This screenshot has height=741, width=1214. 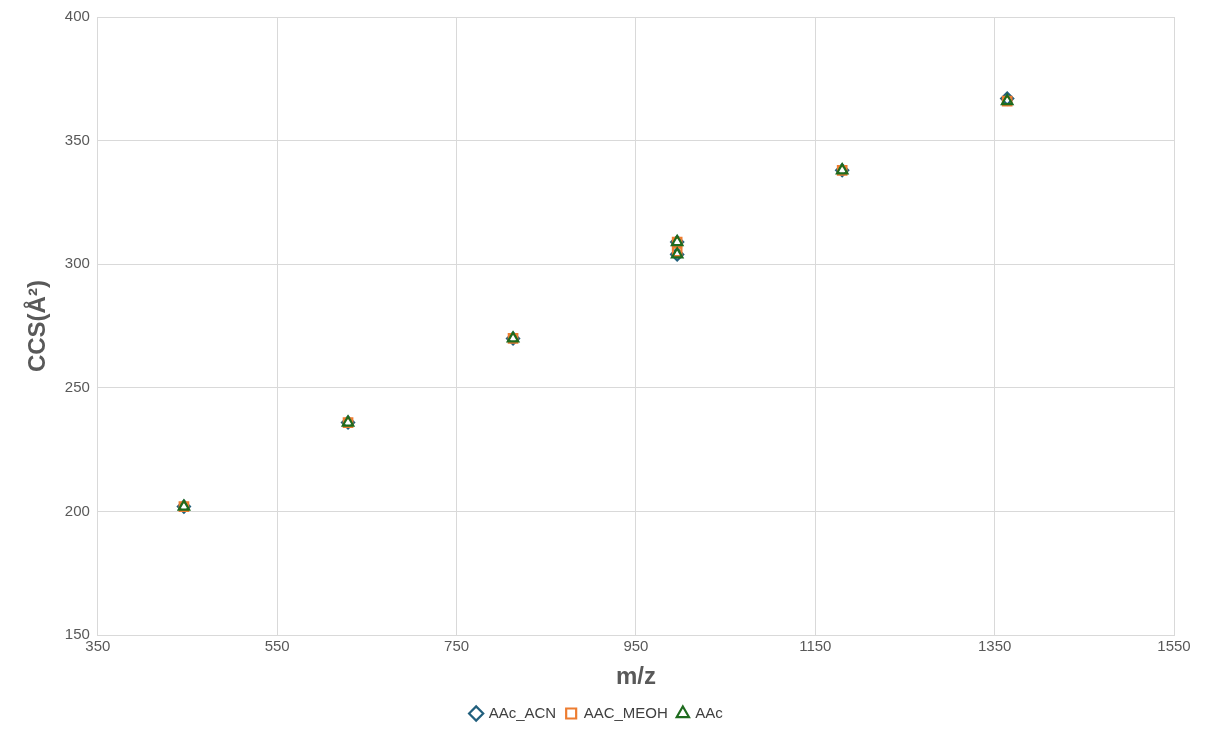 I want to click on x-tick-label: 1150, so click(x=815, y=646).